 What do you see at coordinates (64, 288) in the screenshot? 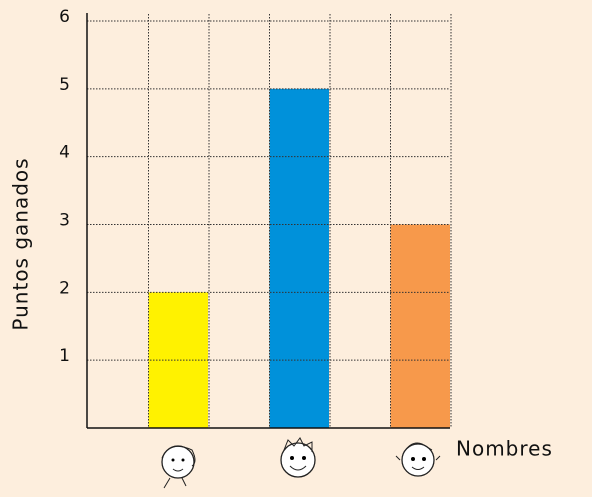
I see `y-tick-label: 2` at bounding box center [64, 288].